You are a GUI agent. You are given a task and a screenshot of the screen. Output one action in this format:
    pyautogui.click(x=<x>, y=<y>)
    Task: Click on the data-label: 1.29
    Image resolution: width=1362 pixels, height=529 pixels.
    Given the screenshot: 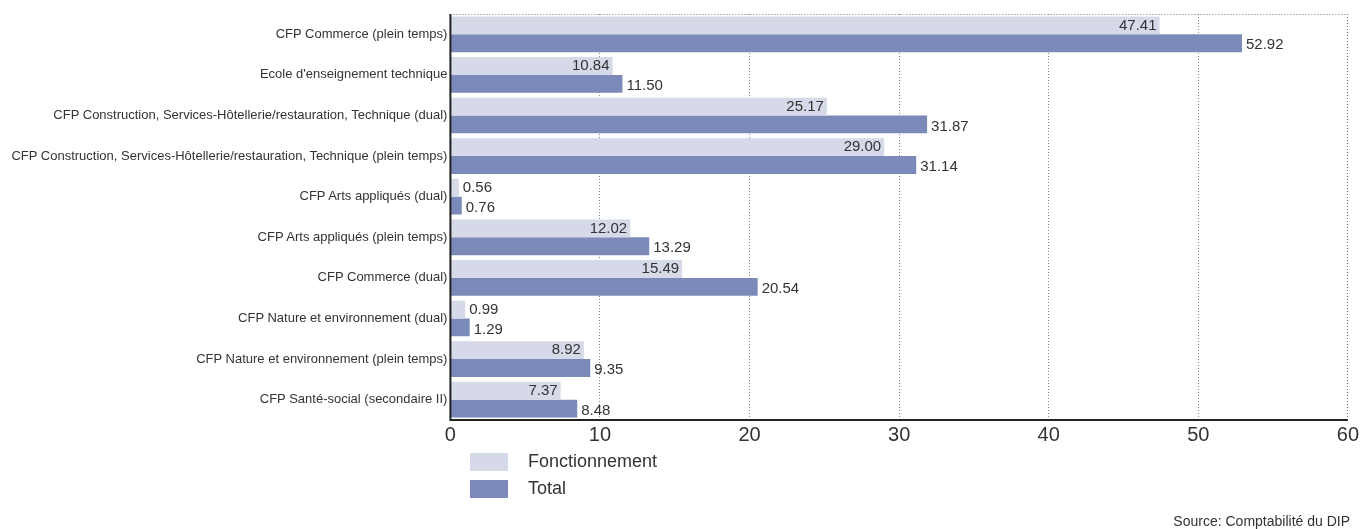 What is the action you would take?
    pyautogui.click(x=488, y=328)
    